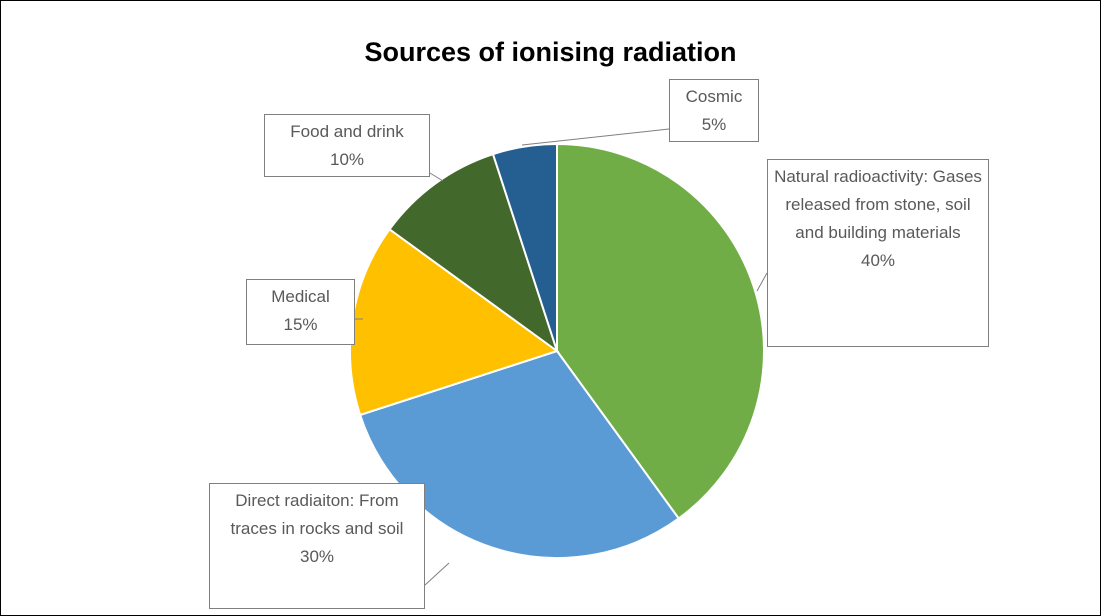  Describe the element at coordinates (300, 312) in the screenshot. I see `data-label: Medical 15%` at that location.